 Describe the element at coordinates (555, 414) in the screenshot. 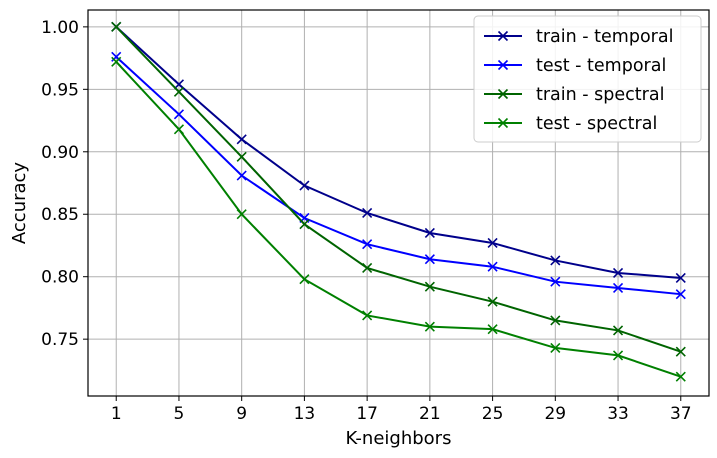

I see `x-tick-label: 29` at that location.